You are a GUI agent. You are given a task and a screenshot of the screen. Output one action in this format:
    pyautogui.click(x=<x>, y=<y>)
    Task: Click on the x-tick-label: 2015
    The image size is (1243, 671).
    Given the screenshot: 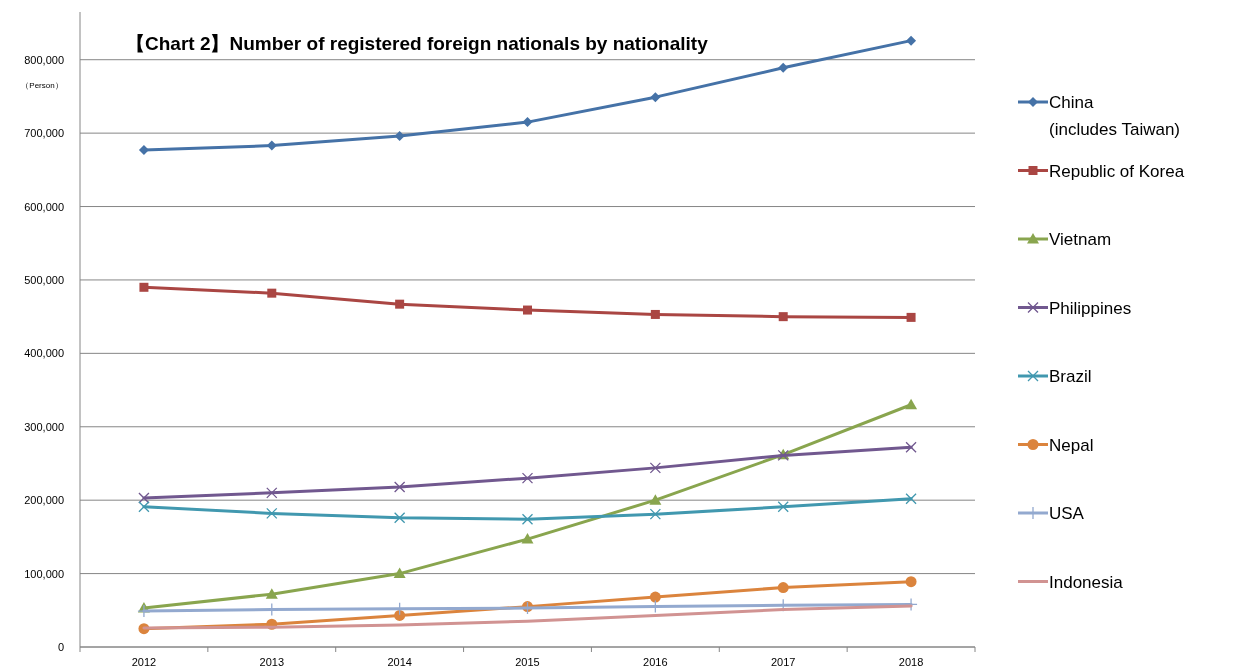 What is the action you would take?
    pyautogui.click(x=527, y=662)
    